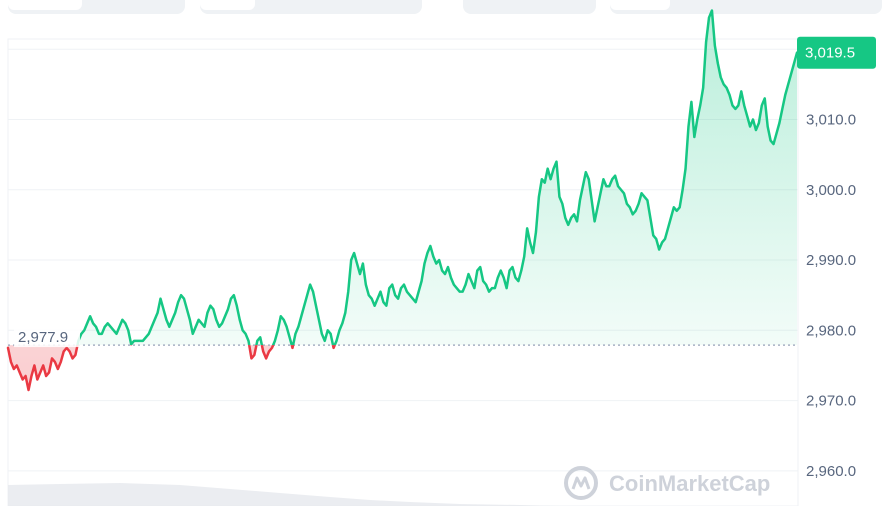 This screenshot has height=506, width=886. I want to click on volume-area, so click(284, 494).